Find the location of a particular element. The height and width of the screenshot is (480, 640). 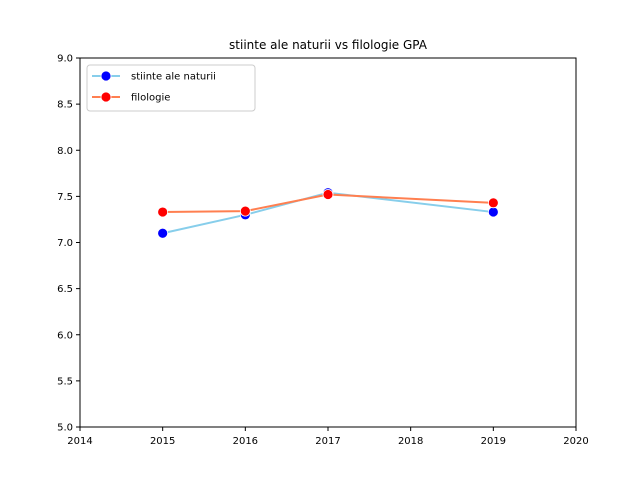

y-tick-label: 5.5 is located at coordinates (65, 381).